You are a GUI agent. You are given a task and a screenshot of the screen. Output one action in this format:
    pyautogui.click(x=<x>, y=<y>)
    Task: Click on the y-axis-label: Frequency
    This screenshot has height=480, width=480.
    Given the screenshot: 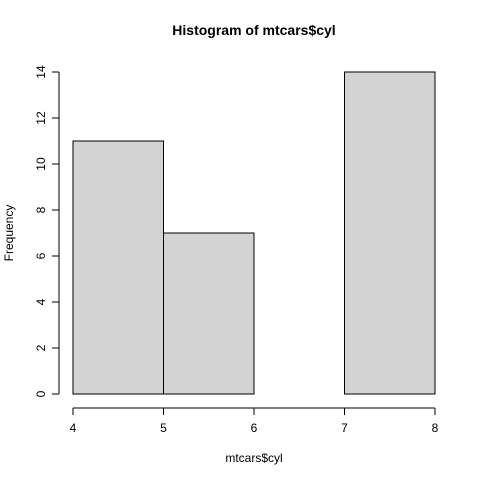 What is the action you would take?
    pyautogui.click(x=9, y=233)
    